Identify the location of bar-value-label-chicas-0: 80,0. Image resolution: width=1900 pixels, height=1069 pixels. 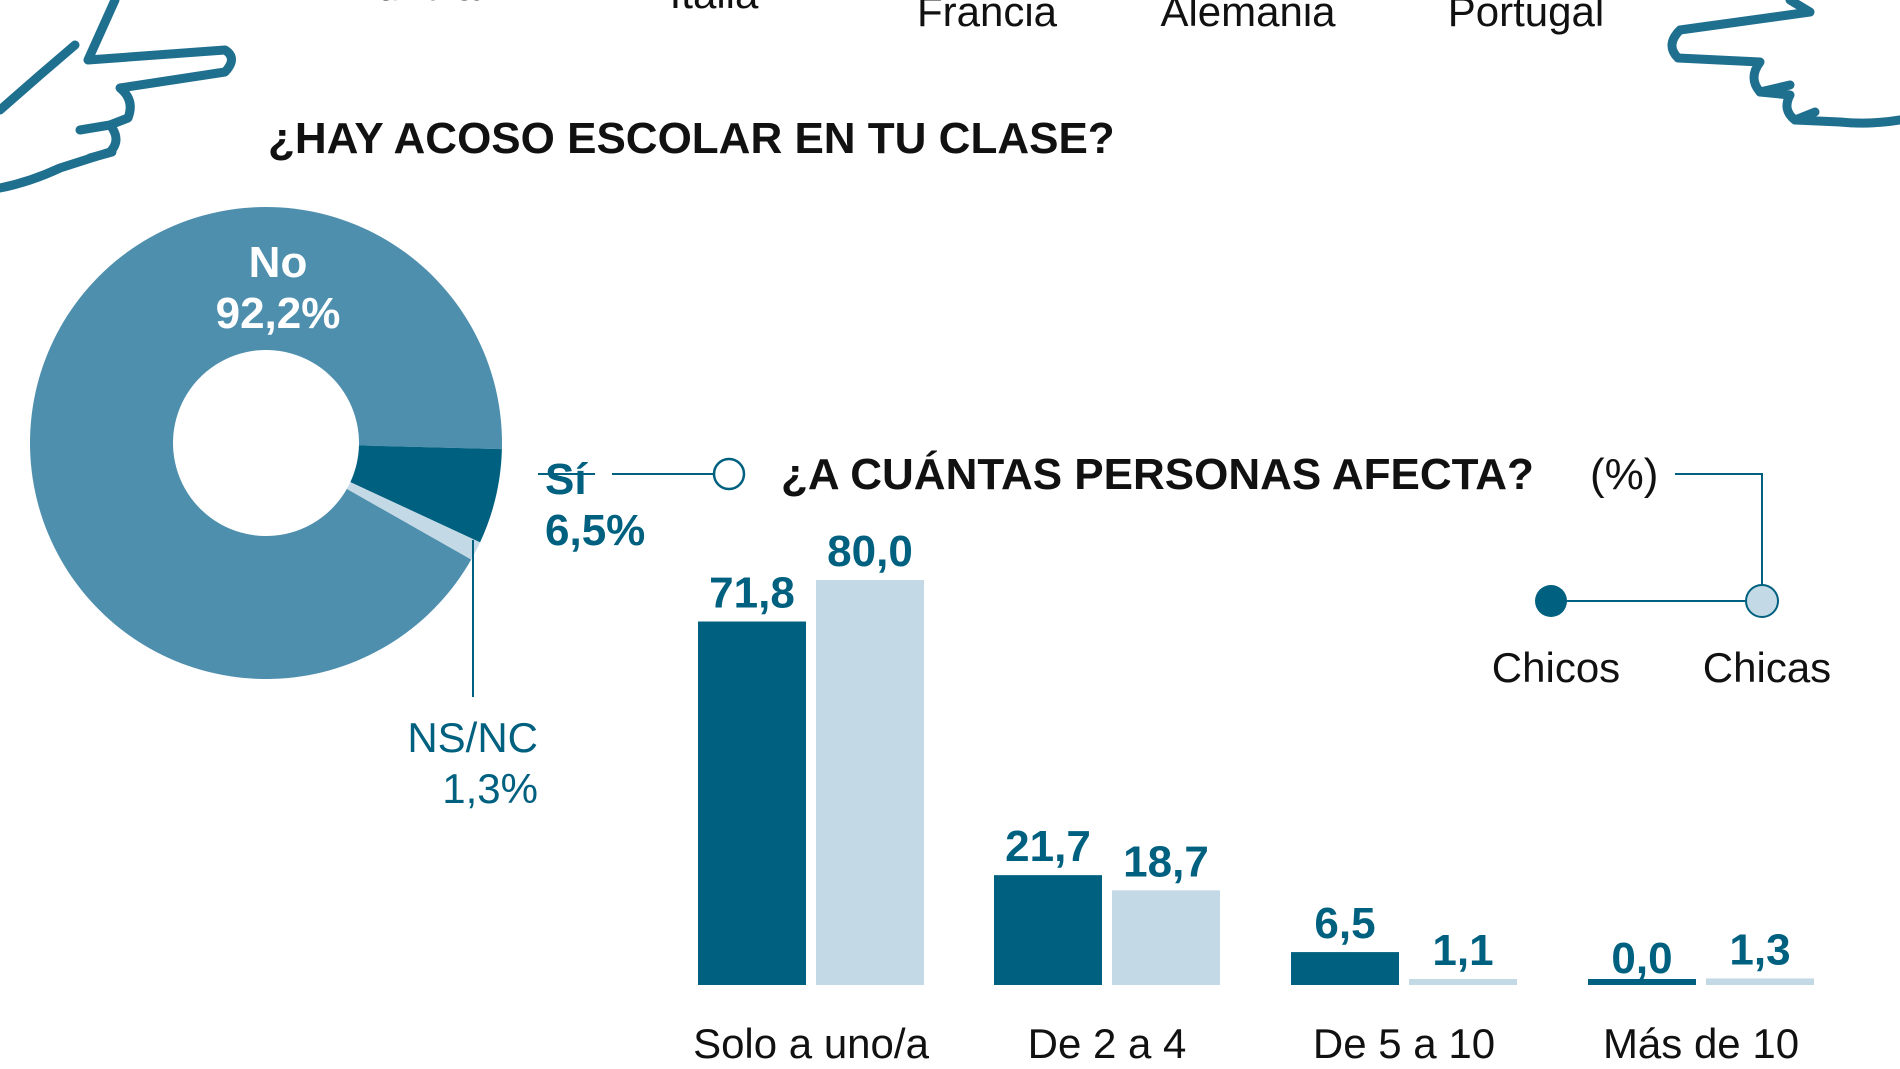
(870, 551).